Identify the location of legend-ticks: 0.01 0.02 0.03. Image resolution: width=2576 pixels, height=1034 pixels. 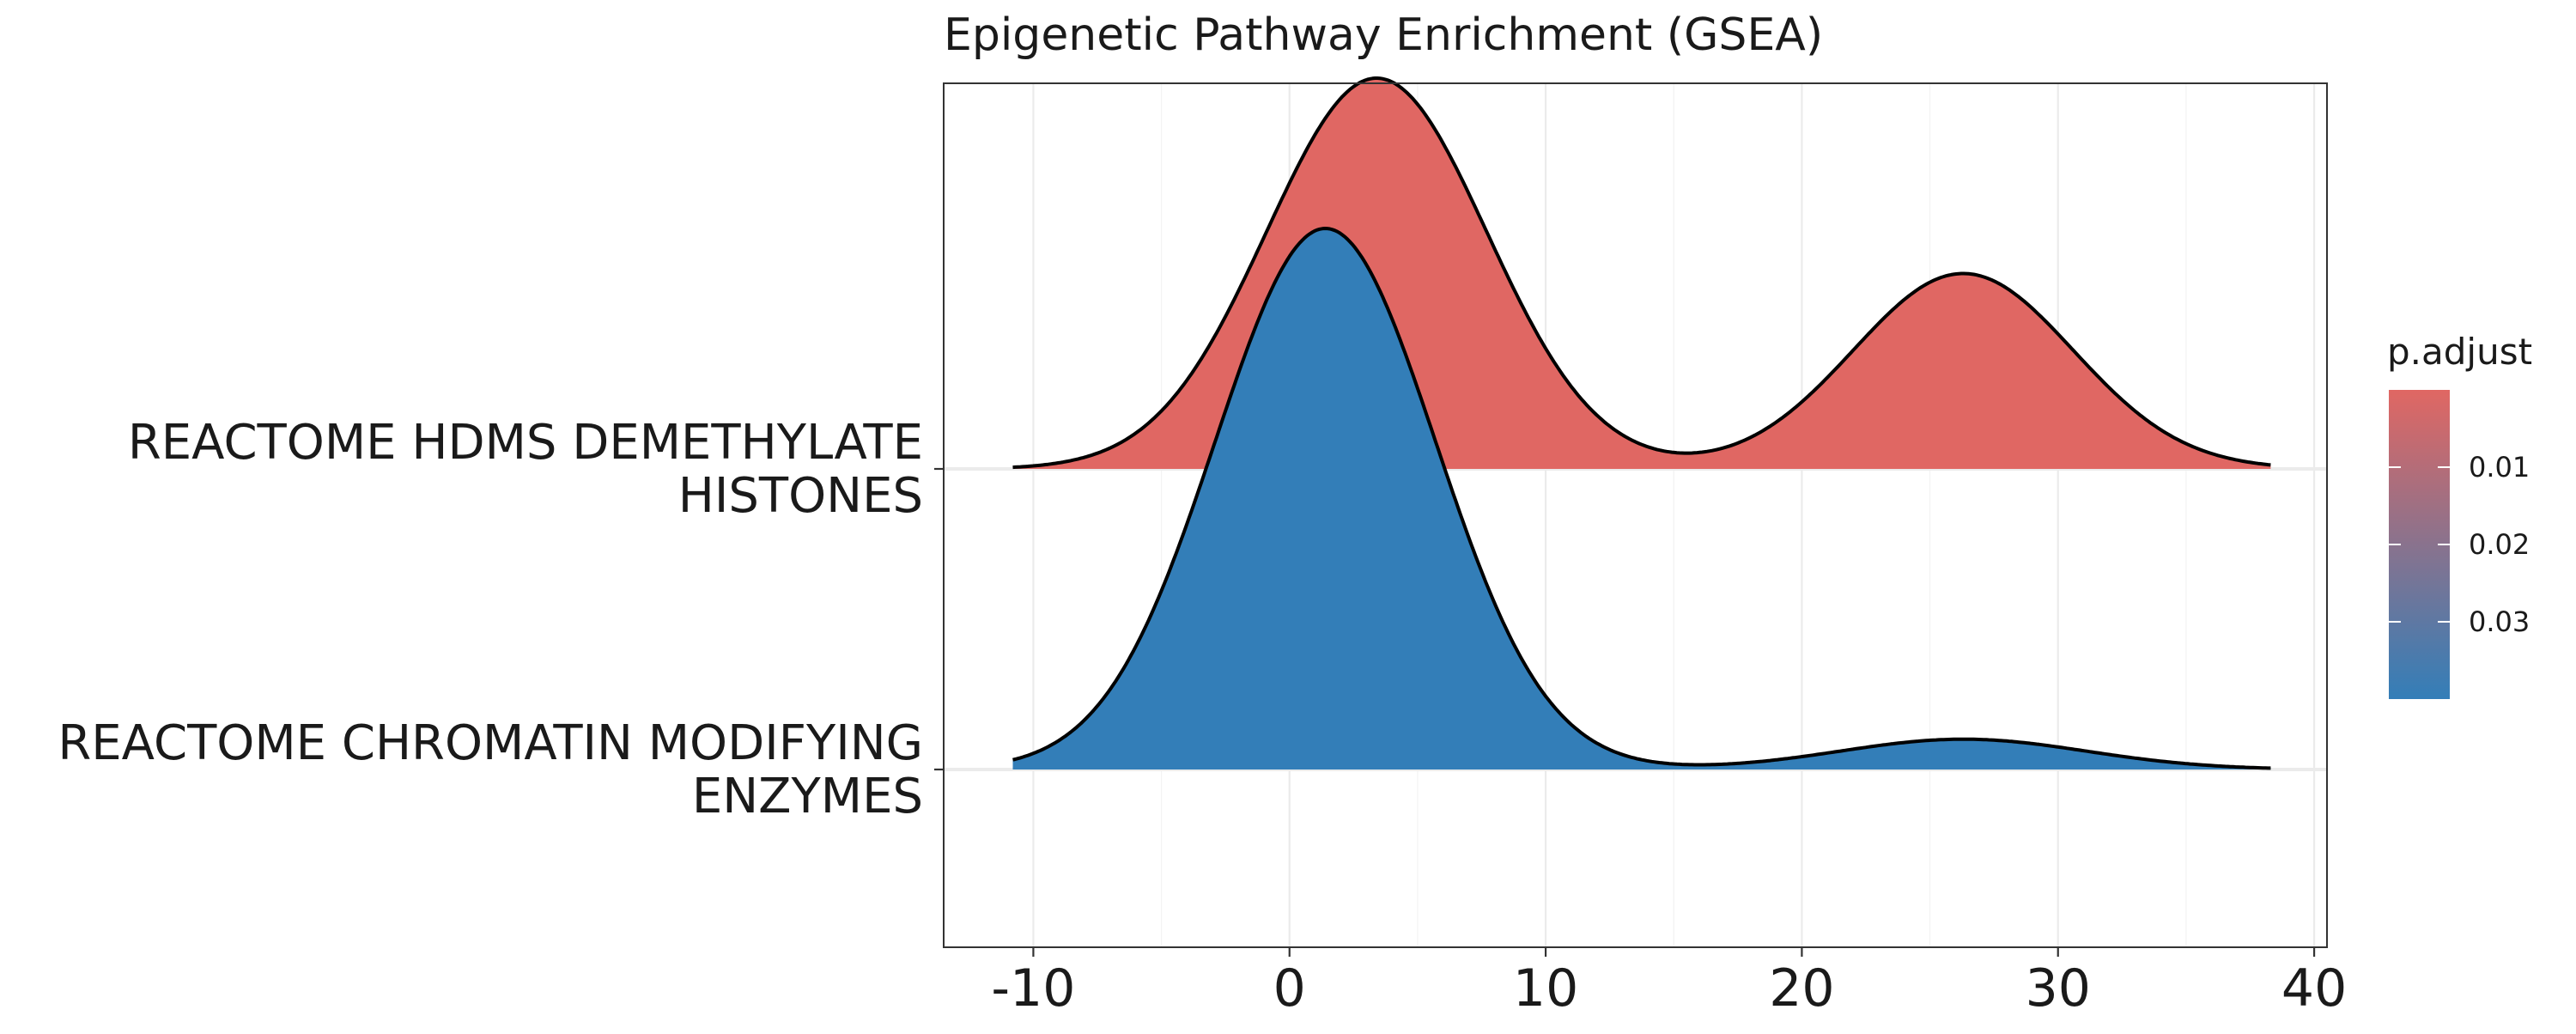
(2459, 544).